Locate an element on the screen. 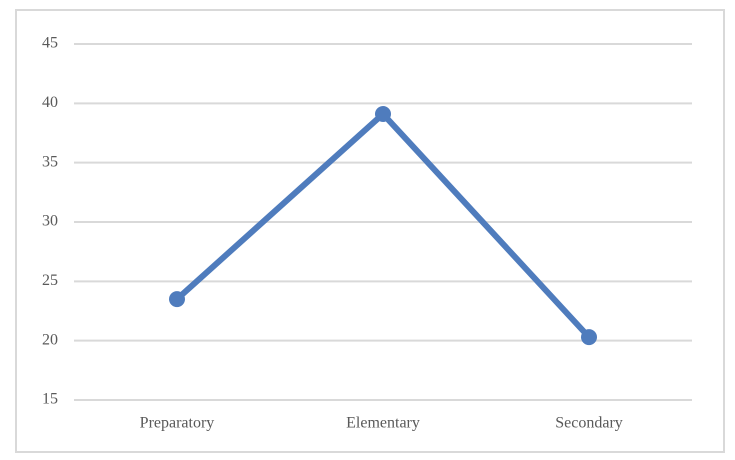  y-tick-label: 40 is located at coordinates (50, 102).